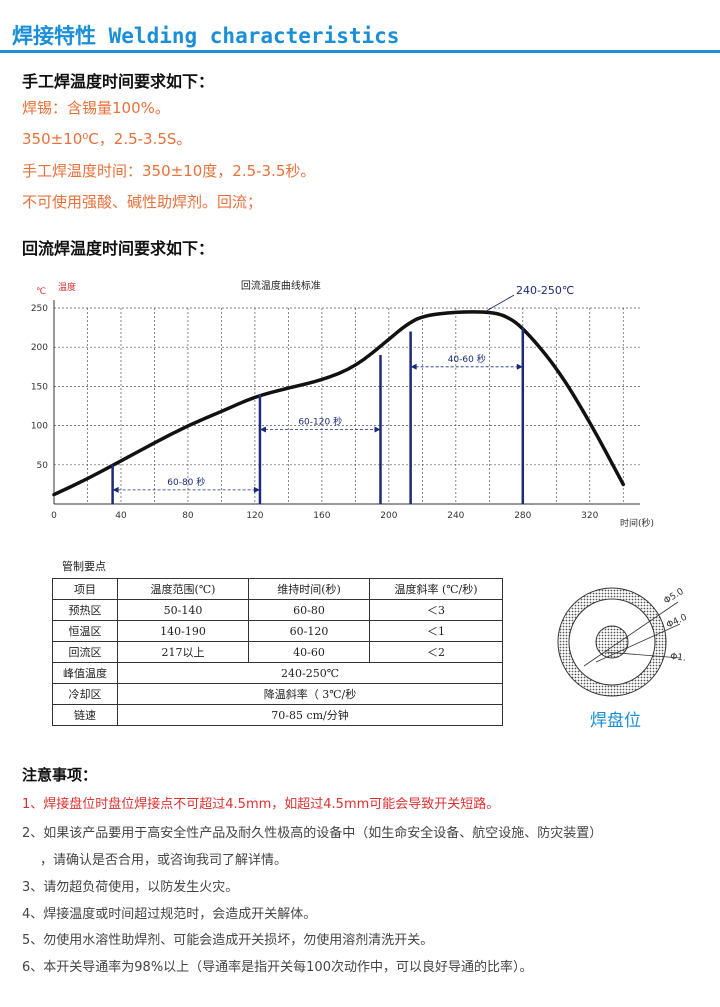  Describe the element at coordinates (164, 860) in the screenshot. I see `note-item: ，请确认是否合用，或咨询我司了解详情。` at that location.